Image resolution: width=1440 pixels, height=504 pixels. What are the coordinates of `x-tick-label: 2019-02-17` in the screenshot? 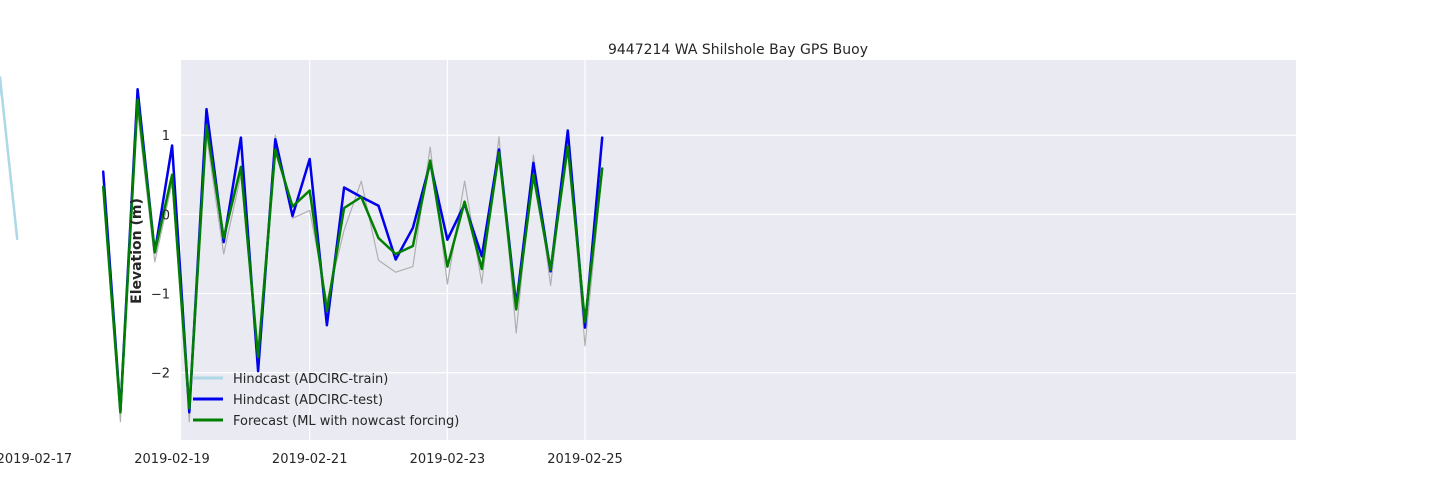 It's located at (36, 459).